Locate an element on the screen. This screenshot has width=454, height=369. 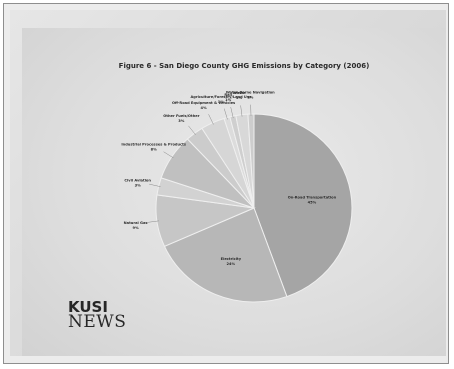
slice-value-label: 24% is located at coordinates (231, 264).